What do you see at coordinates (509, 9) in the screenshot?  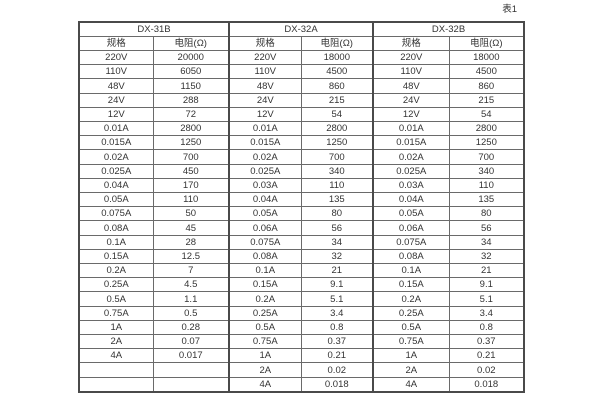 I see `table-caption: 表1` at bounding box center [509, 9].